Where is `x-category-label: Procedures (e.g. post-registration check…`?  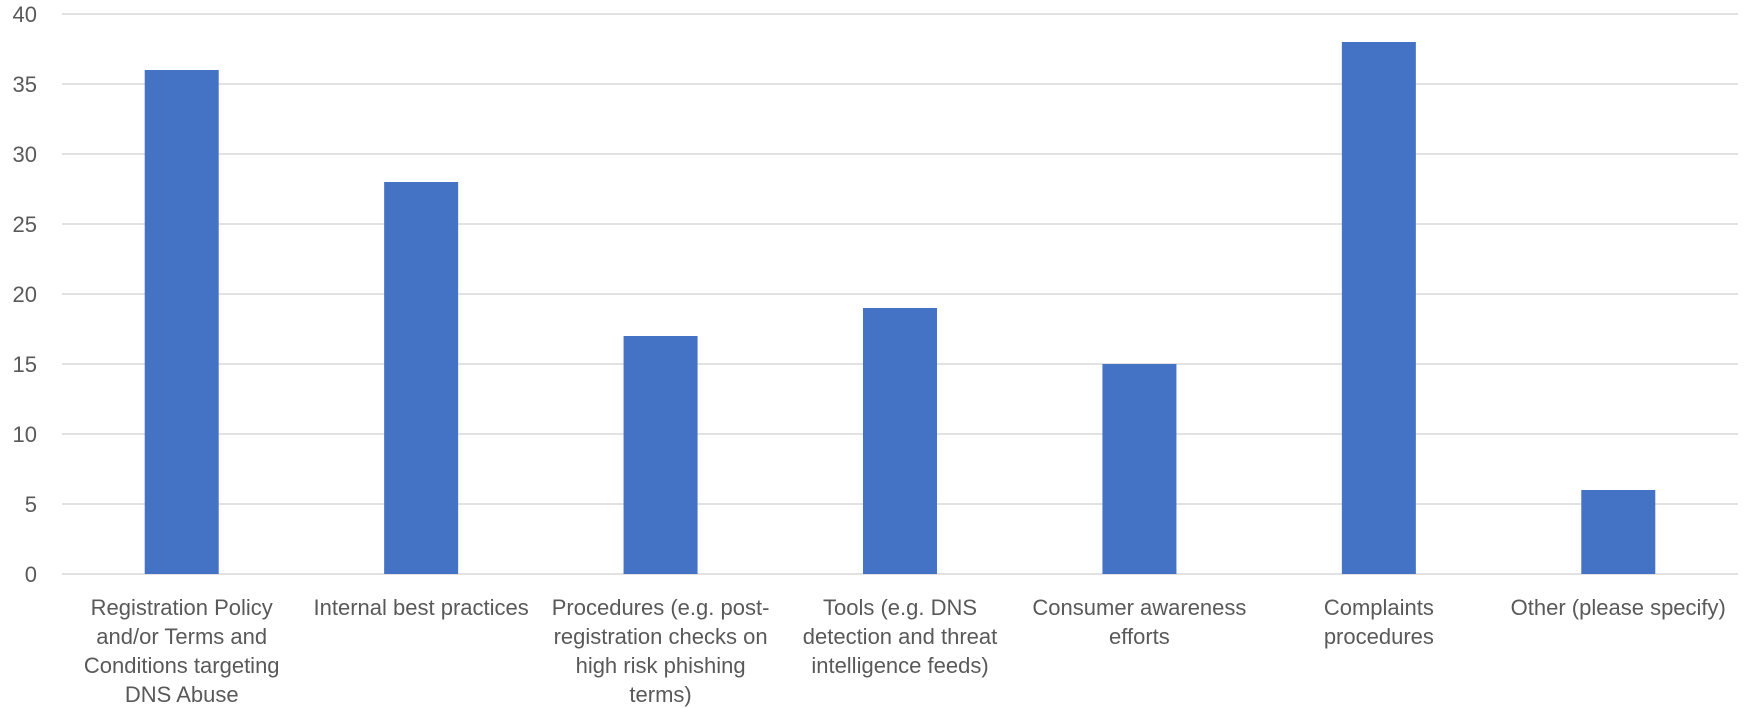
x-category-label: Procedures (e.g. post-registration check… is located at coordinates (661, 651).